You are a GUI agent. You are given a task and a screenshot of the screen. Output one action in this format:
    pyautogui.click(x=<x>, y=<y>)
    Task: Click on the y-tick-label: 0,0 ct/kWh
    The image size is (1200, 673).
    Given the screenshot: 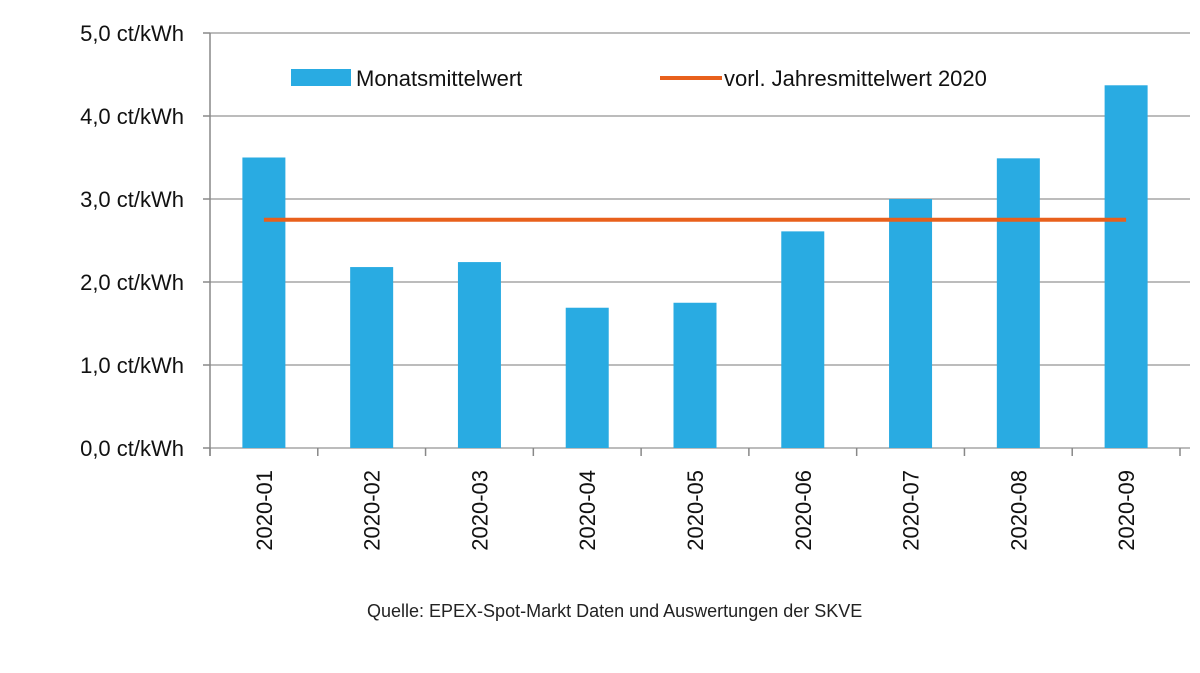 What is the action you would take?
    pyautogui.click(x=132, y=448)
    